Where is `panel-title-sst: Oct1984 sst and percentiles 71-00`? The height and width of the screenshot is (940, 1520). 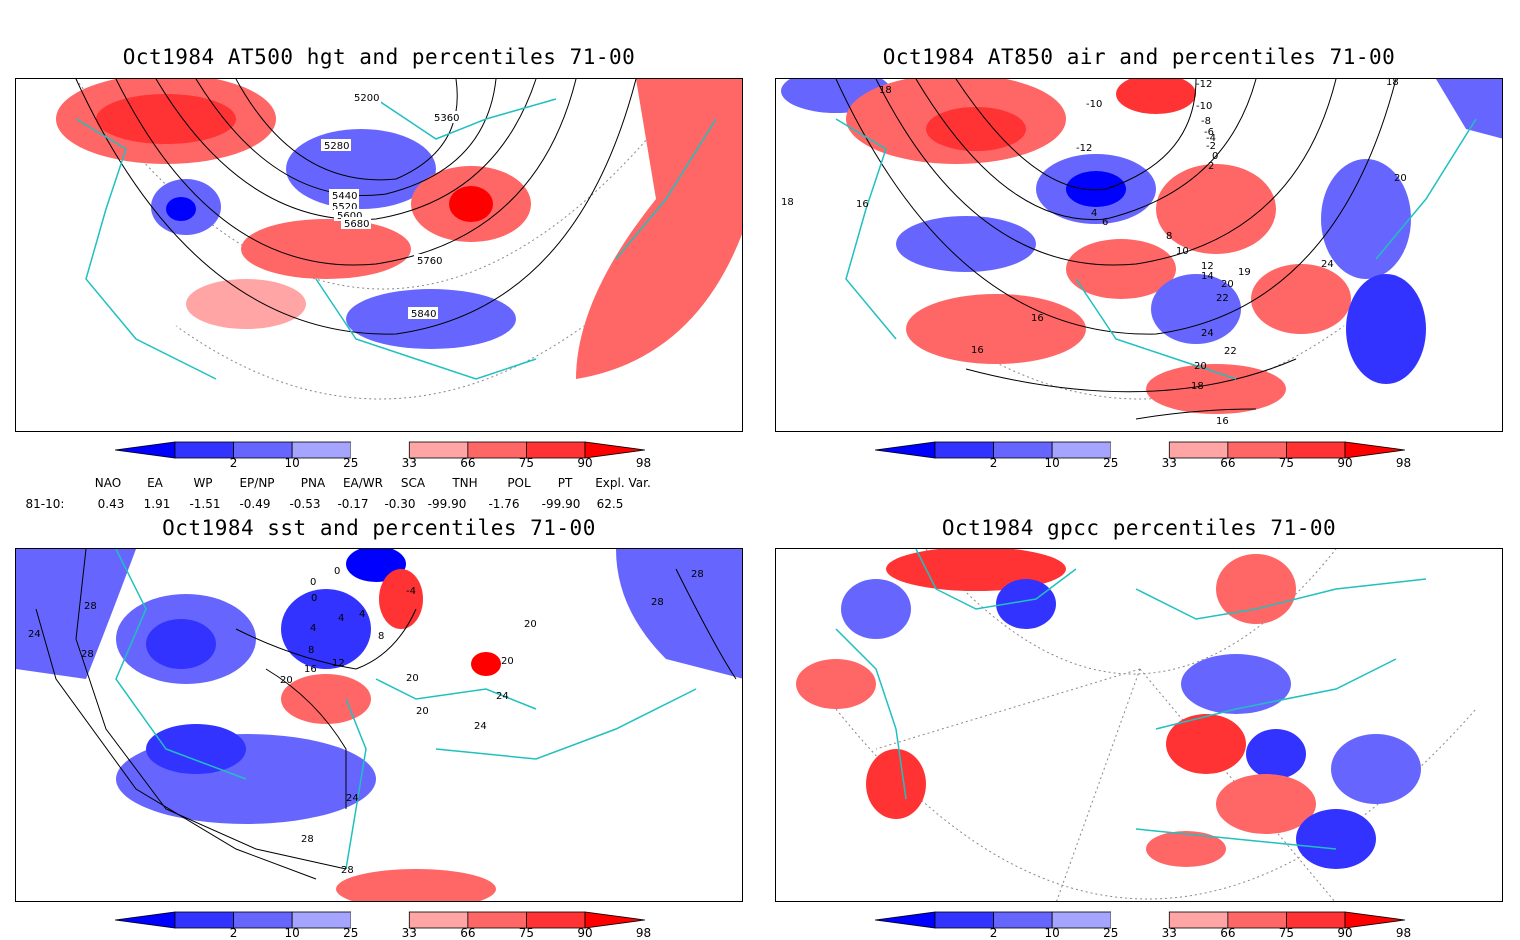 panel-title-sst: Oct1984 sst and percentiles 71-00 is located at coordinates (379, 528).